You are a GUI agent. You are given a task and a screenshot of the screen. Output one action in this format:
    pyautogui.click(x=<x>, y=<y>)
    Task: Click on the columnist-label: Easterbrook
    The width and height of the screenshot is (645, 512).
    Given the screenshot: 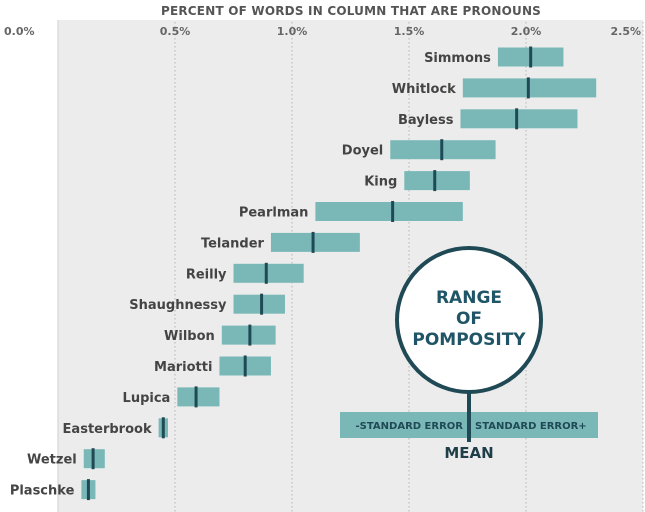 What is the action you would take?
    pyautogui.click(x=107, y=429)
    